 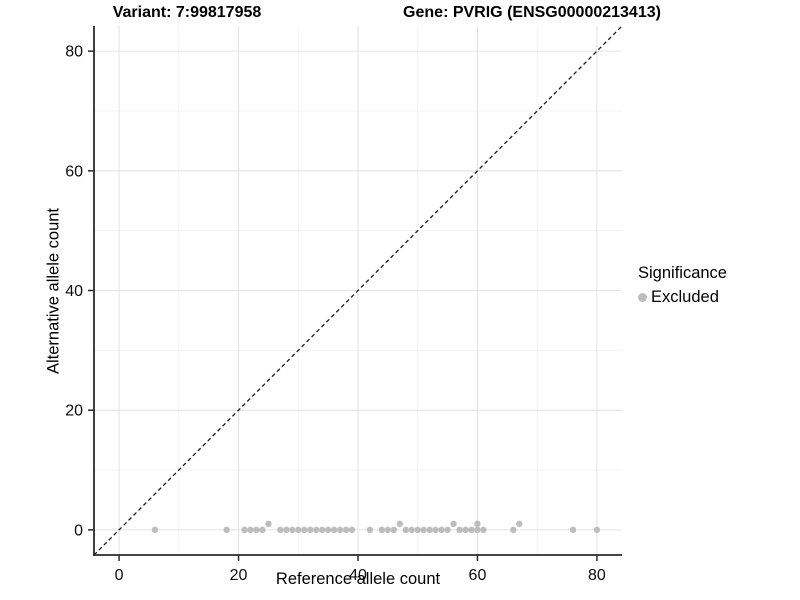 What do you see at coordinates (685, 297) in the screenshot?
I see `legend-item-label: Excluded` at bounding box center [685, 297].